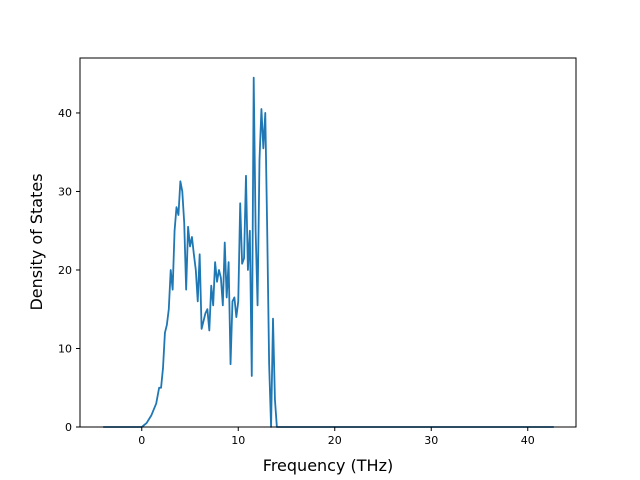 The width and height of the screenshot is (640, 480). I want to click on x-tick-label: 20, so click(335, 440).